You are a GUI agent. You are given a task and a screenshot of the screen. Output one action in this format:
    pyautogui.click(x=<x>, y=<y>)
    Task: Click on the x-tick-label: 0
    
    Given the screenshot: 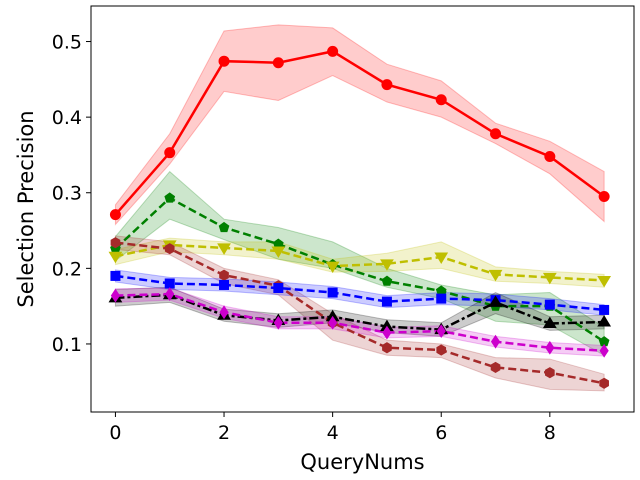 What is the action you would take?
    pyautogui.click(x=115, y=433)
    